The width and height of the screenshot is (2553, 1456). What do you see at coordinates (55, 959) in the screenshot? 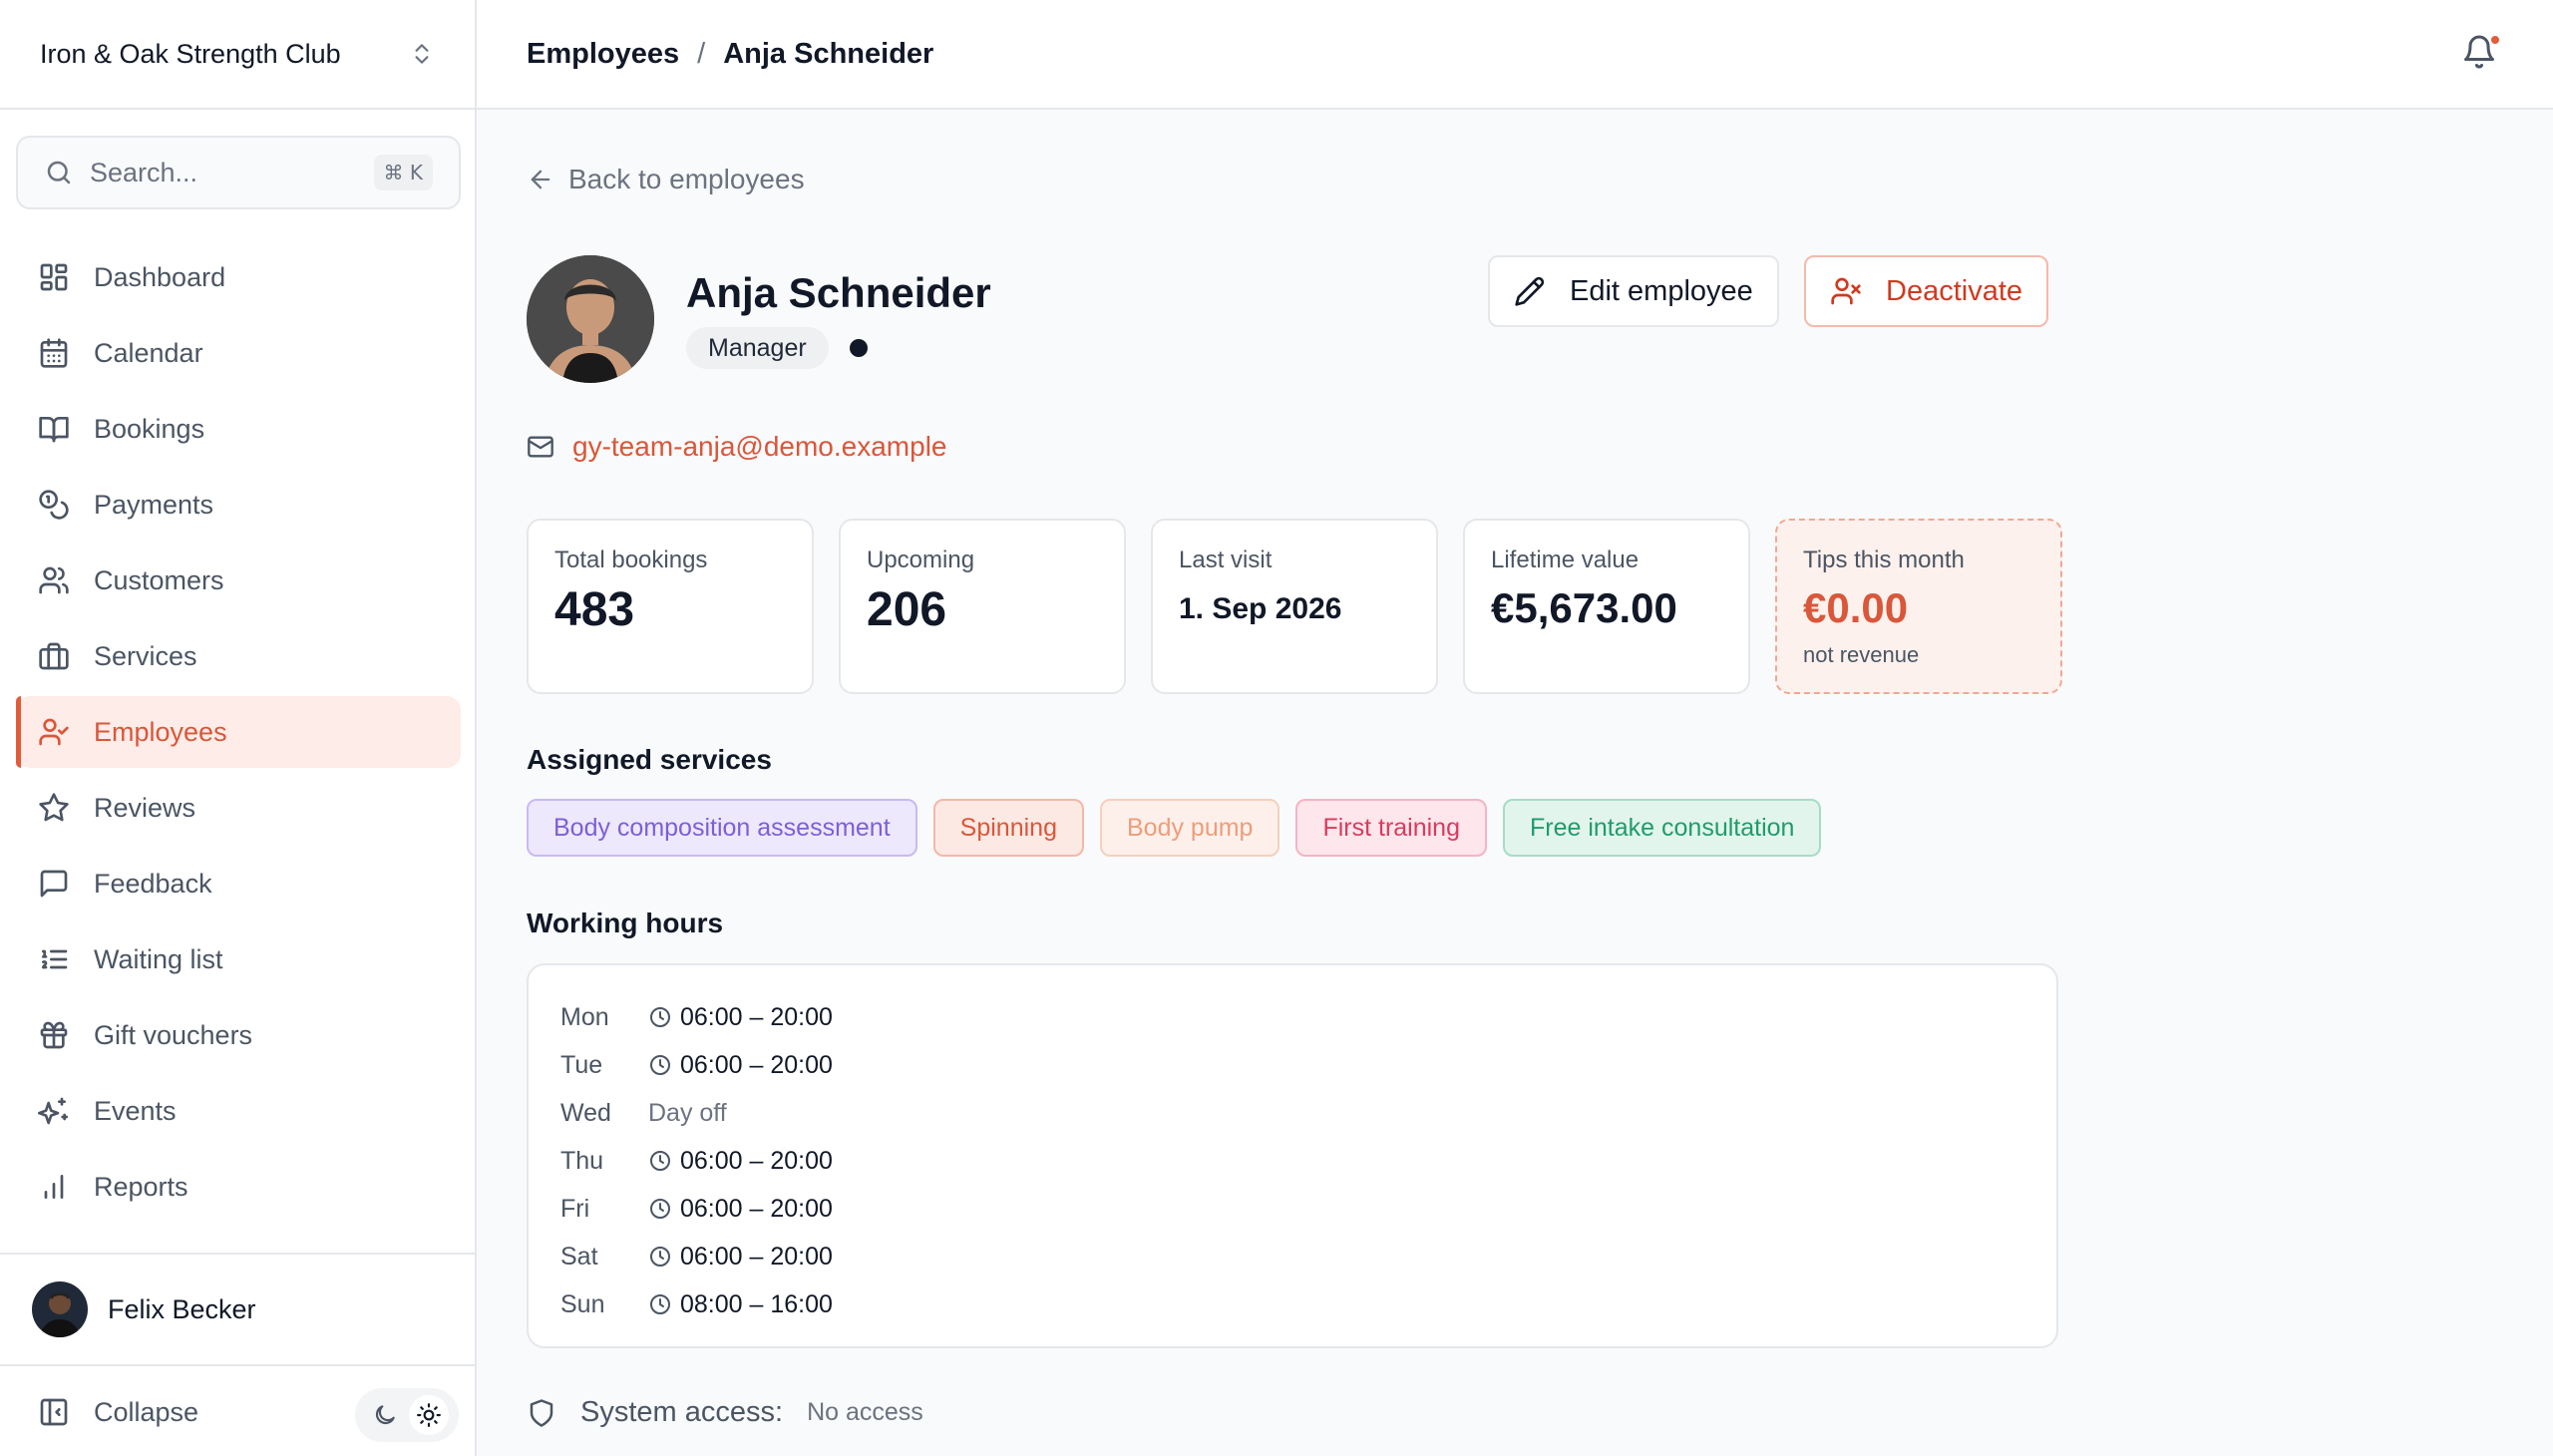
I see `list-ordered-icon` at bounding box center [55, 959].